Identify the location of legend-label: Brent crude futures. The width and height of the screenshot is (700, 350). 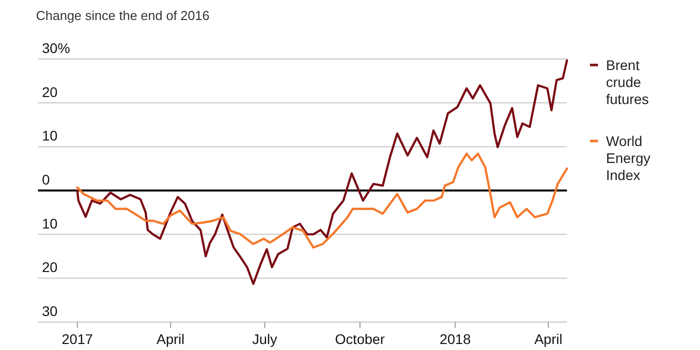
(627, 82).